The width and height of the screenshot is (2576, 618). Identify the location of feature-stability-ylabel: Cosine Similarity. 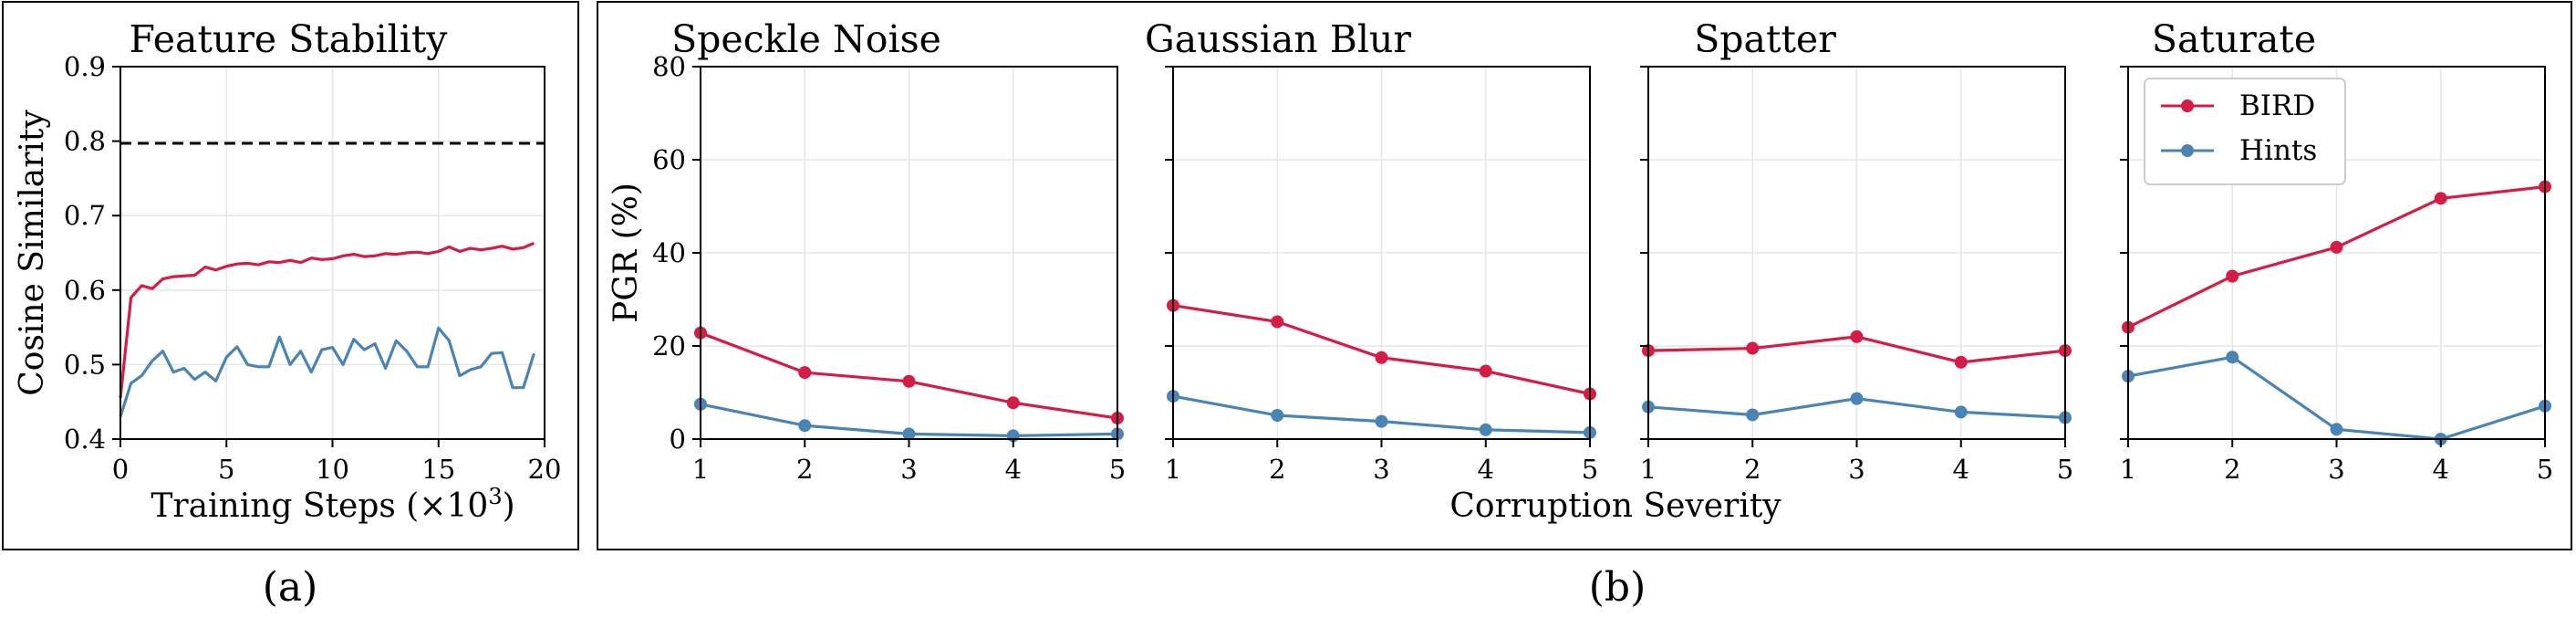
(32, 253).